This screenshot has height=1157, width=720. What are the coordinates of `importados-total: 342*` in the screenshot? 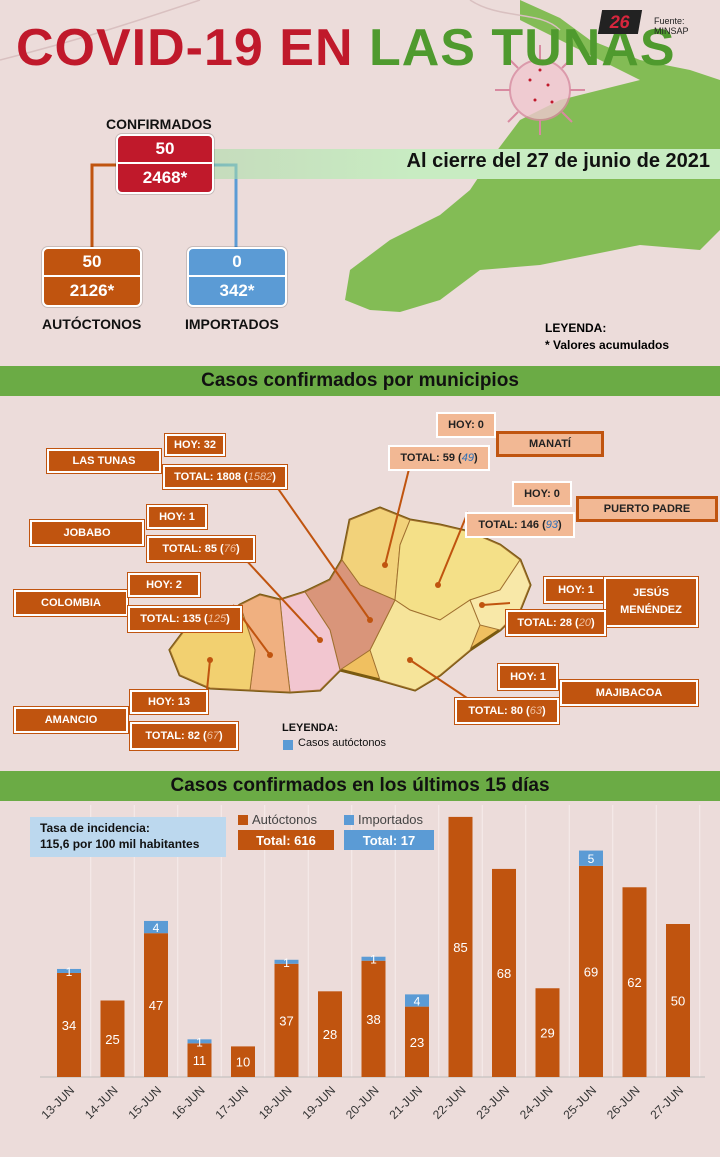 It's located at (237, 290).